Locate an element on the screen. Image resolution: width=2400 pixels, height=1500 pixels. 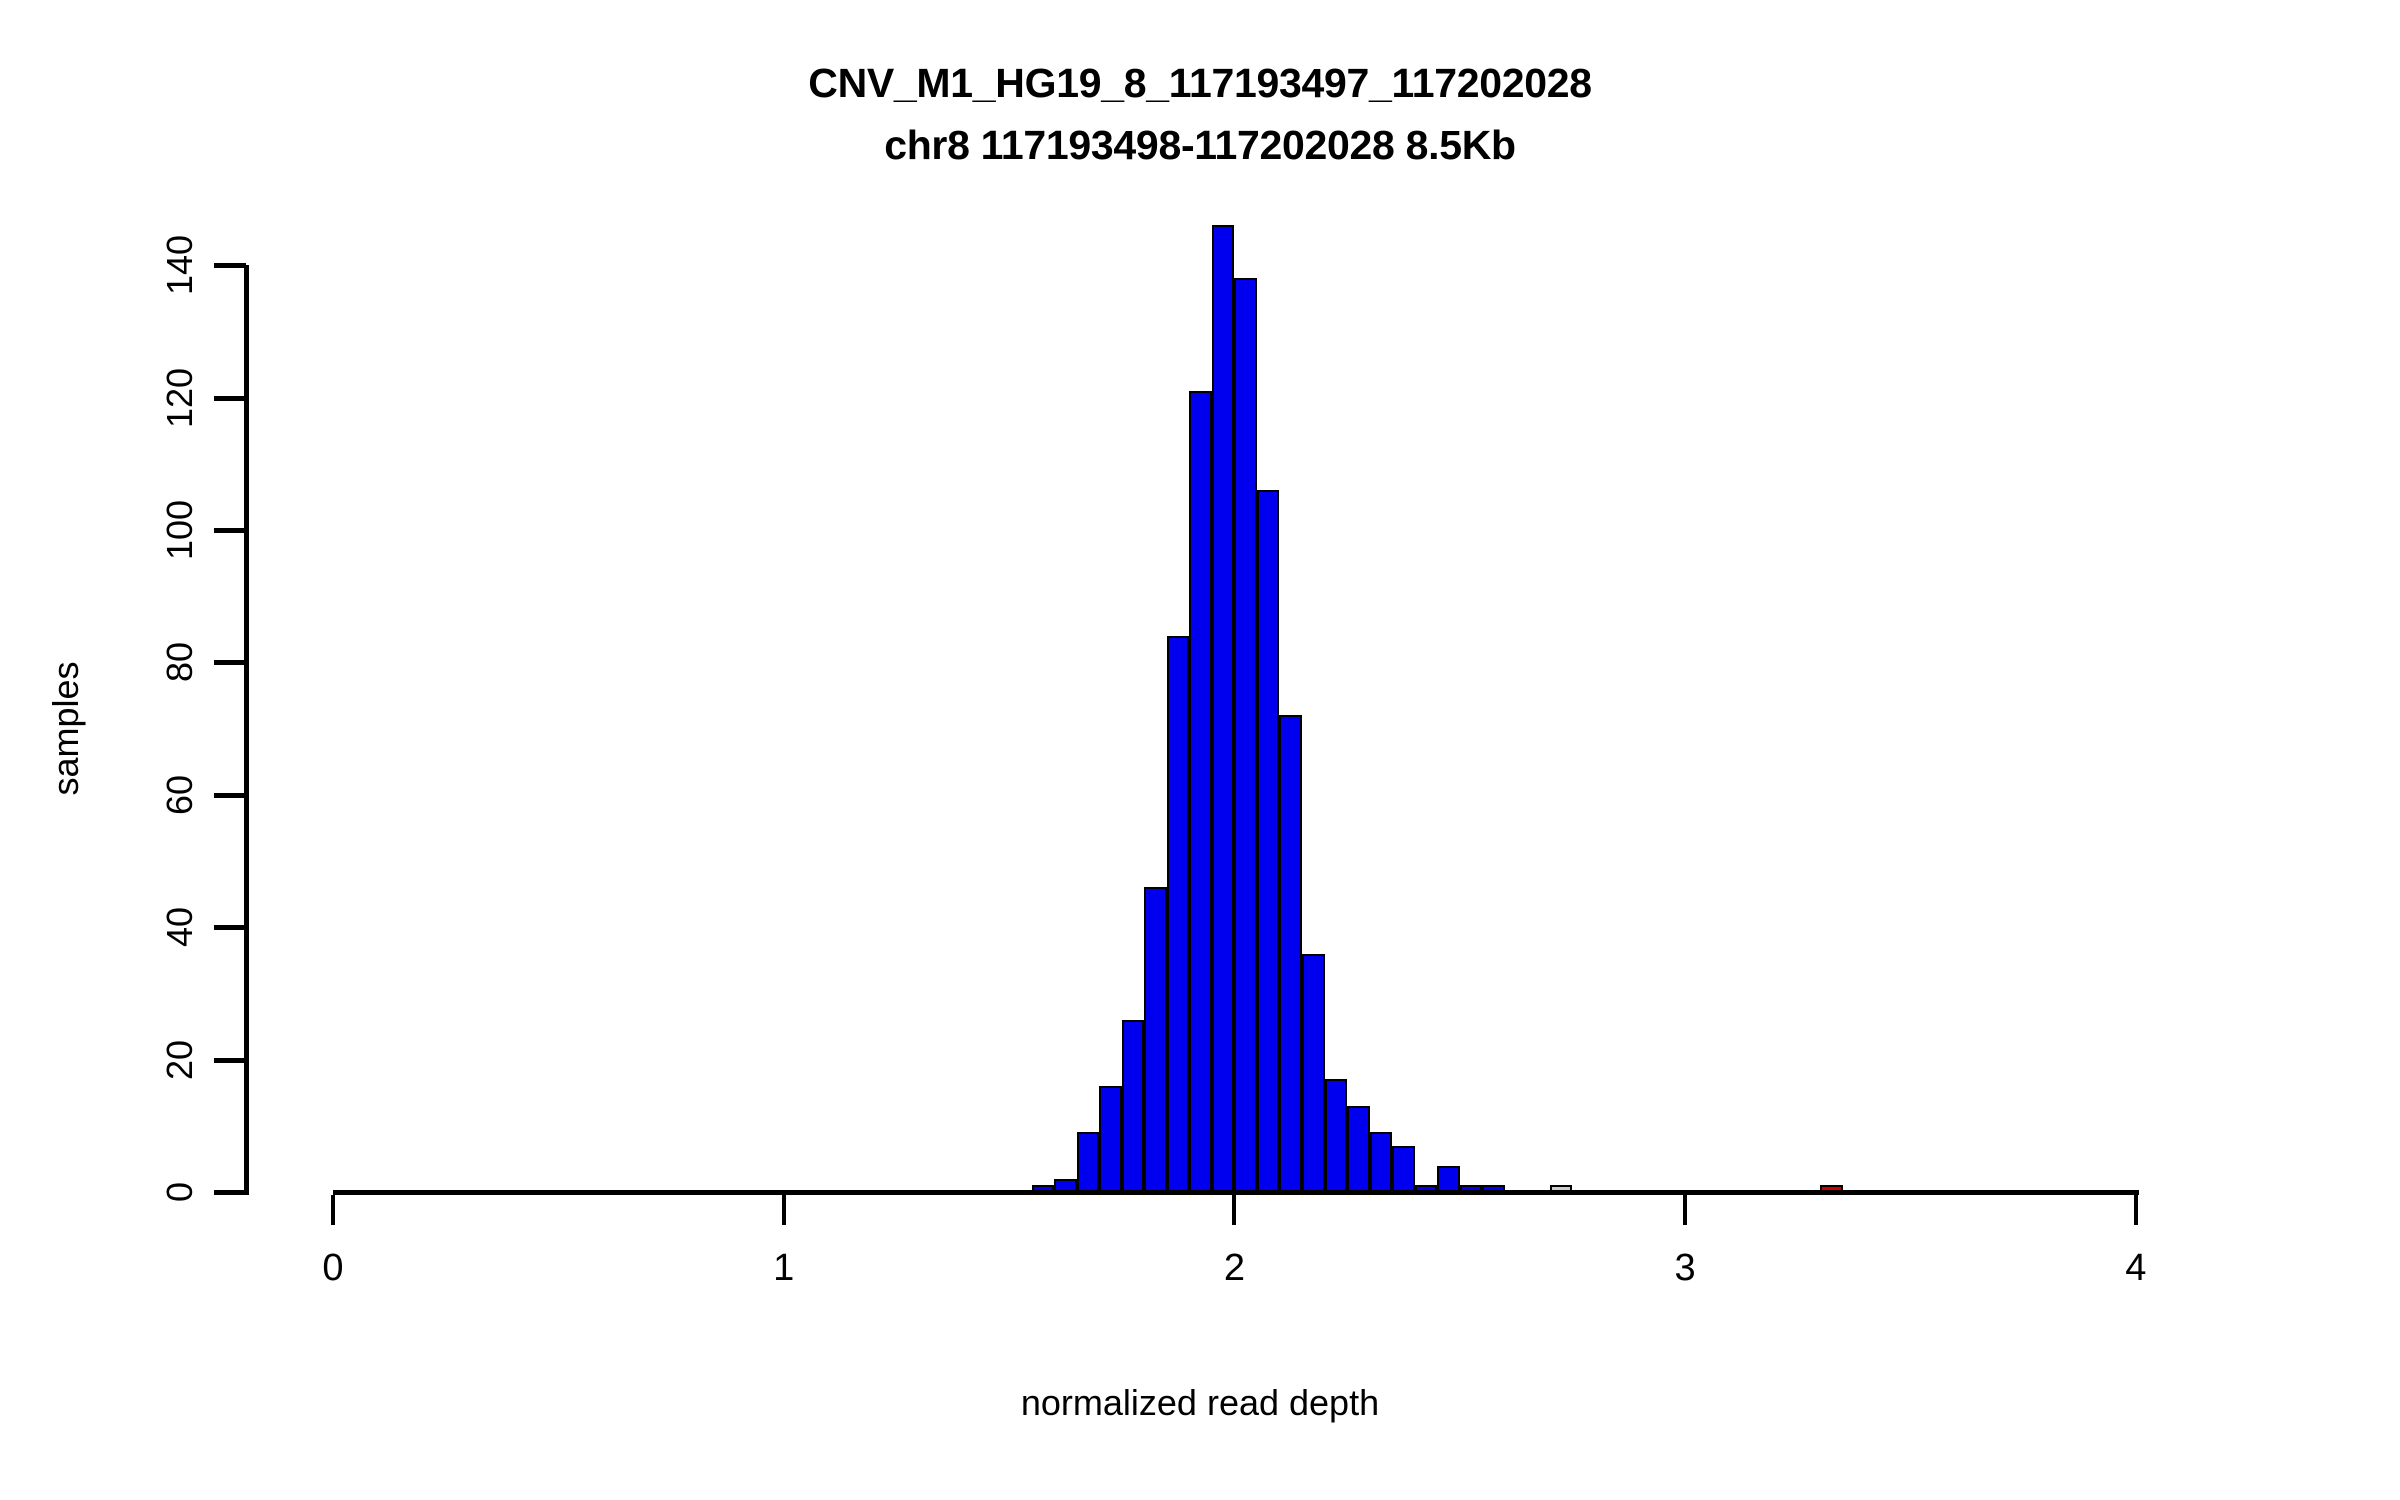
x-axis-label: normalized read depth is located at coordinates (1200, 1402).